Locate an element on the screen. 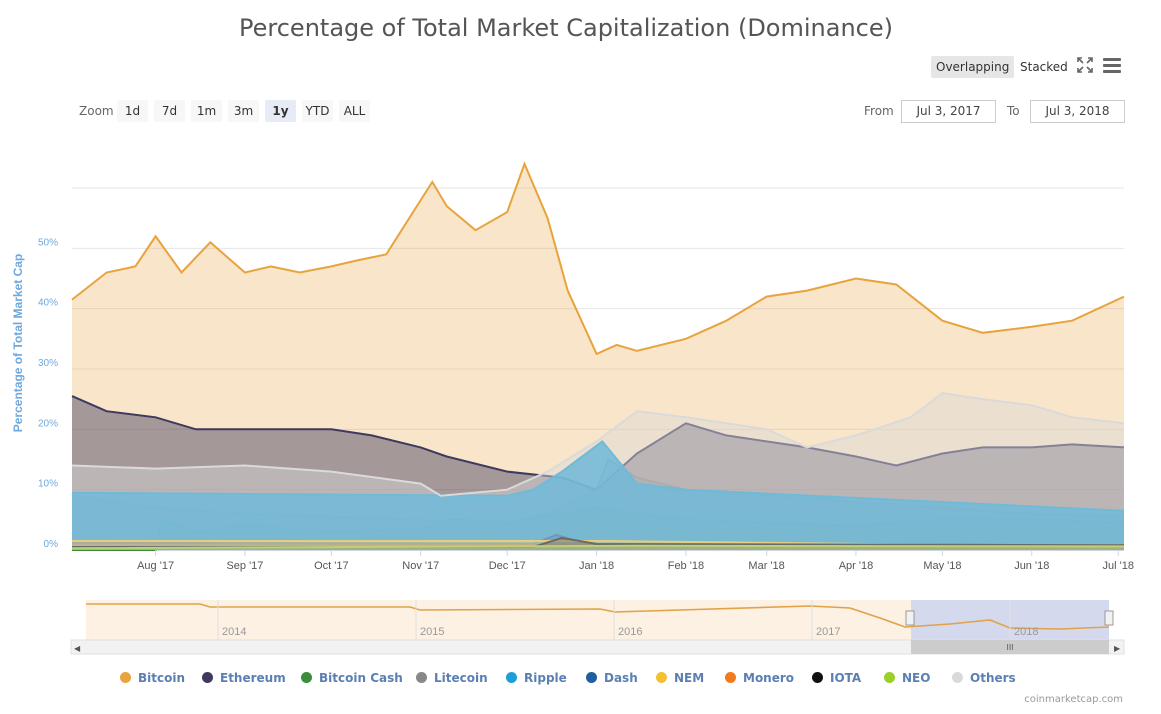 This screenshot has height=714, width=1161. zoom-1m-button: 1m is located at coordinates (206, 111).